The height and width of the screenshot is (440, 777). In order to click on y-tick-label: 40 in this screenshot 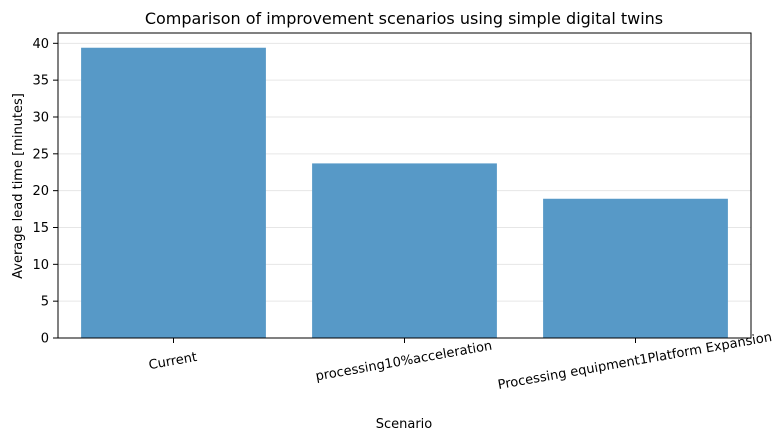, I will do `click(40, 44)`.